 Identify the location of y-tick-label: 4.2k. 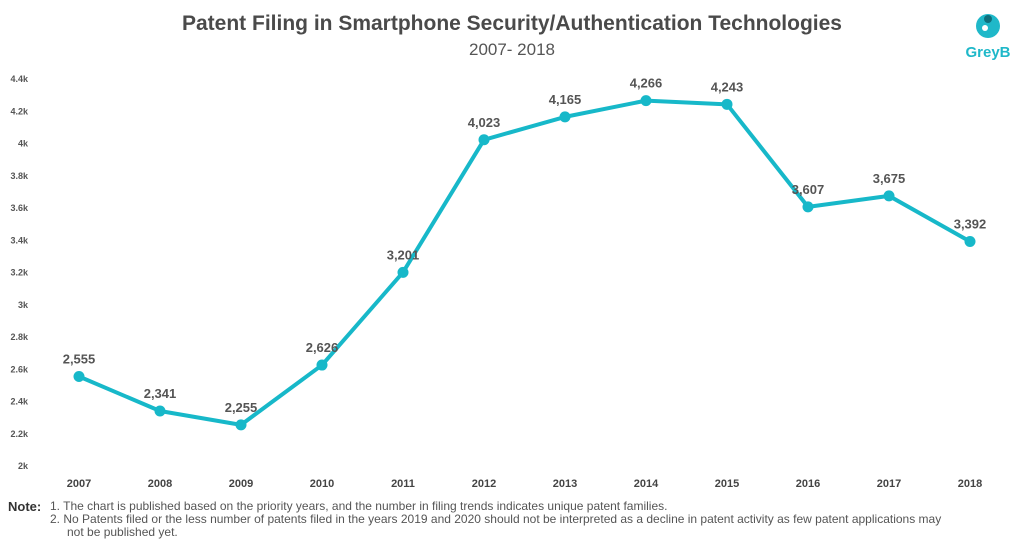
(19, 111).